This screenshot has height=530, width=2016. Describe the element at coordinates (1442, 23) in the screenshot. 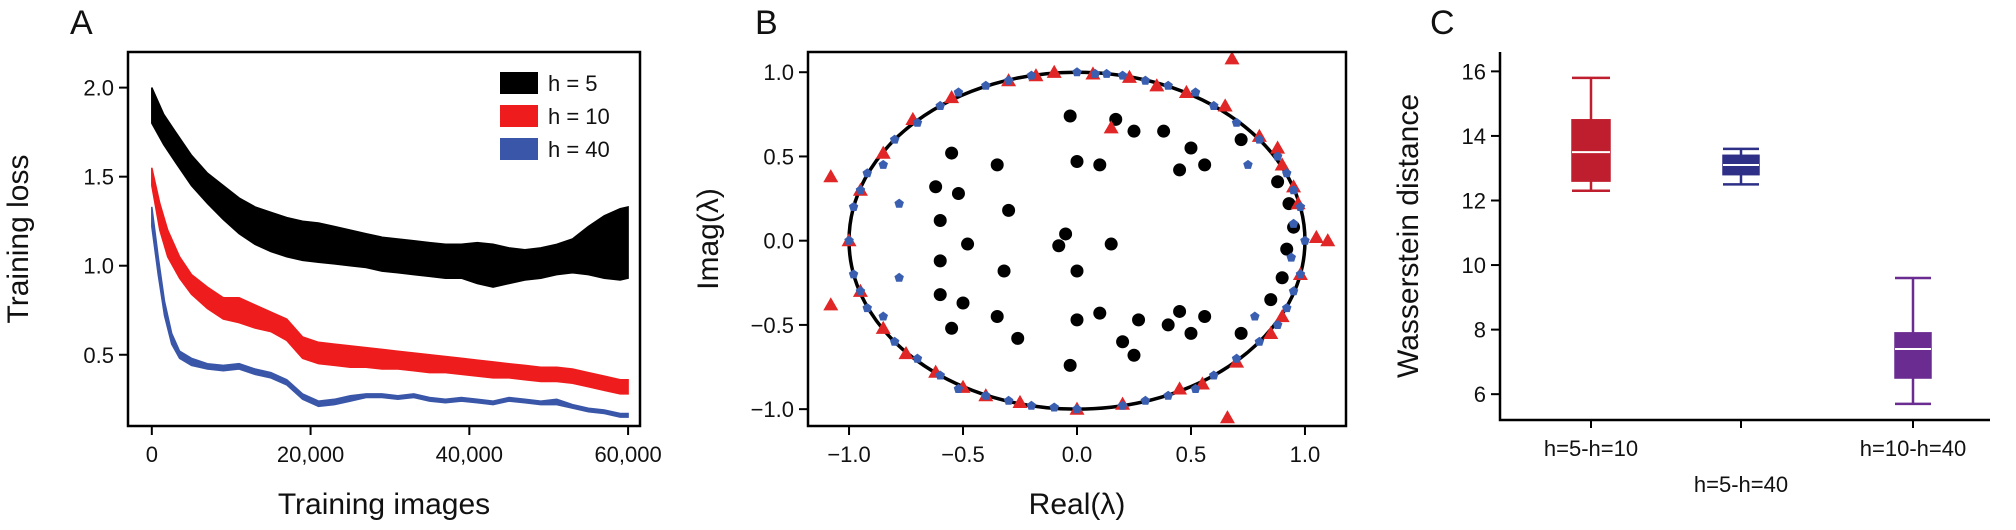

I see `panel-c-label: C` at that location.